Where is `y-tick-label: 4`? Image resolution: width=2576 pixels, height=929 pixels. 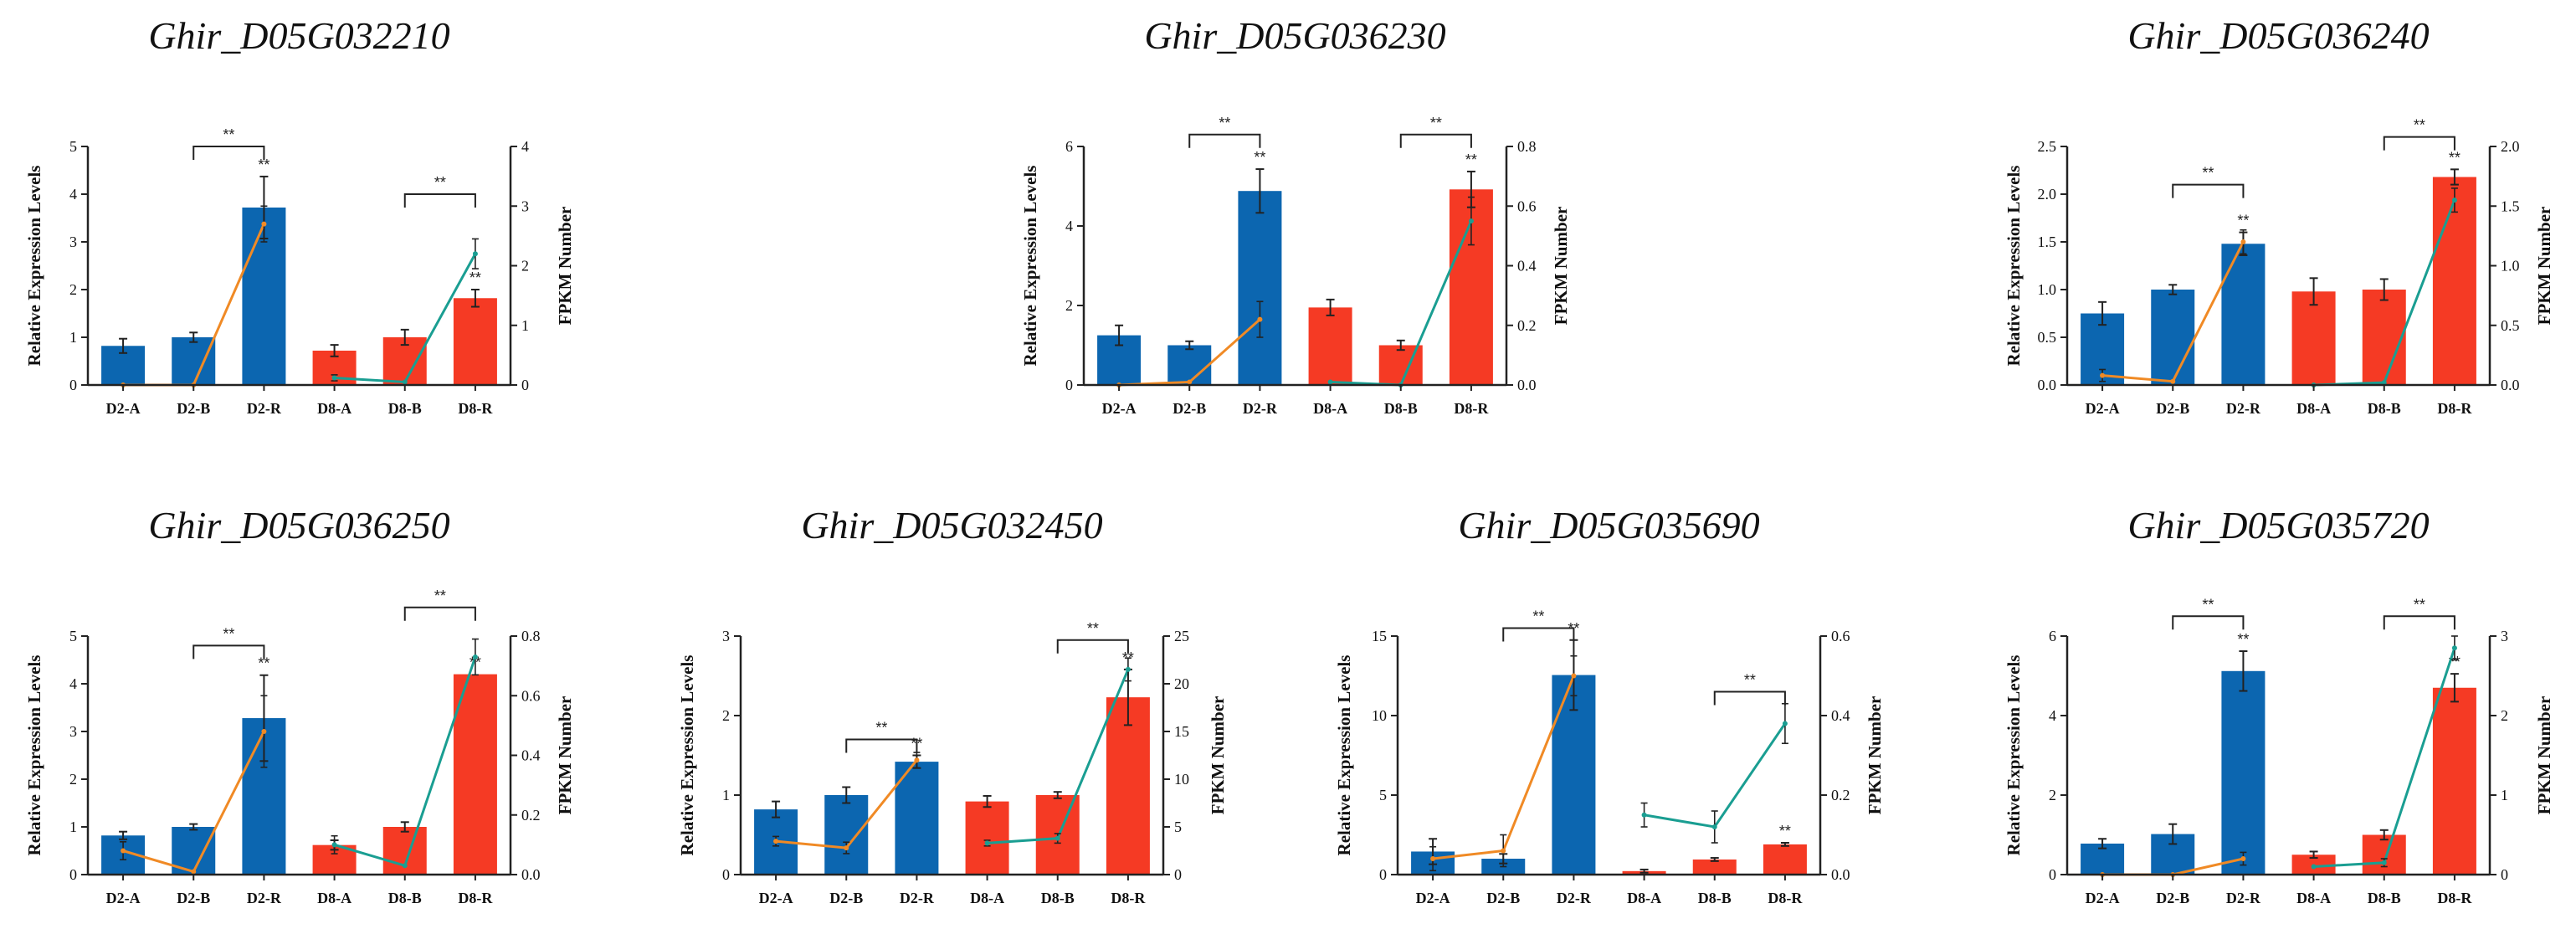
y-tick-label: 4 is located at coordinates (73, 194).